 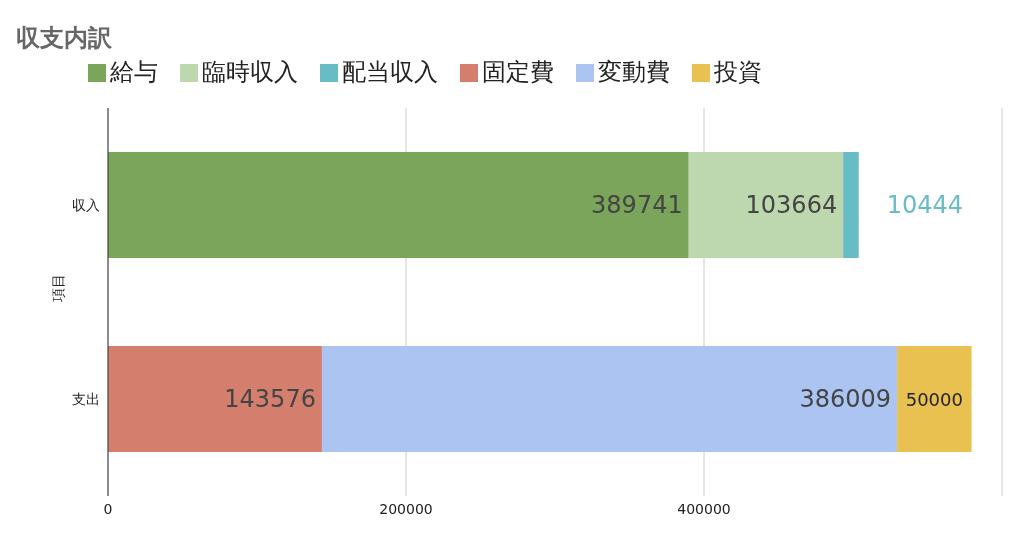 I want to click on data-label: 143576, so click(x=270, y=399).